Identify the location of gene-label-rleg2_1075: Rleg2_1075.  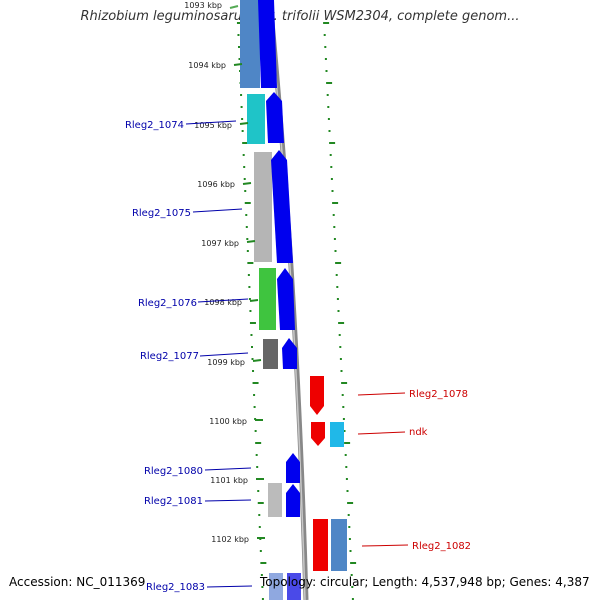
(161, 213).